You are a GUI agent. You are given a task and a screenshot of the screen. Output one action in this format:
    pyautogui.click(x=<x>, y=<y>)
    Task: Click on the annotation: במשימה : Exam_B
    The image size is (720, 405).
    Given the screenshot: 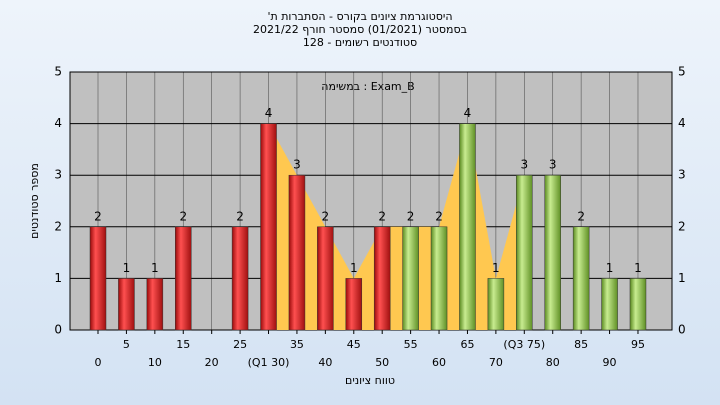 What is the action you would take?
    pyautogui.click(x=367, y=86)
    